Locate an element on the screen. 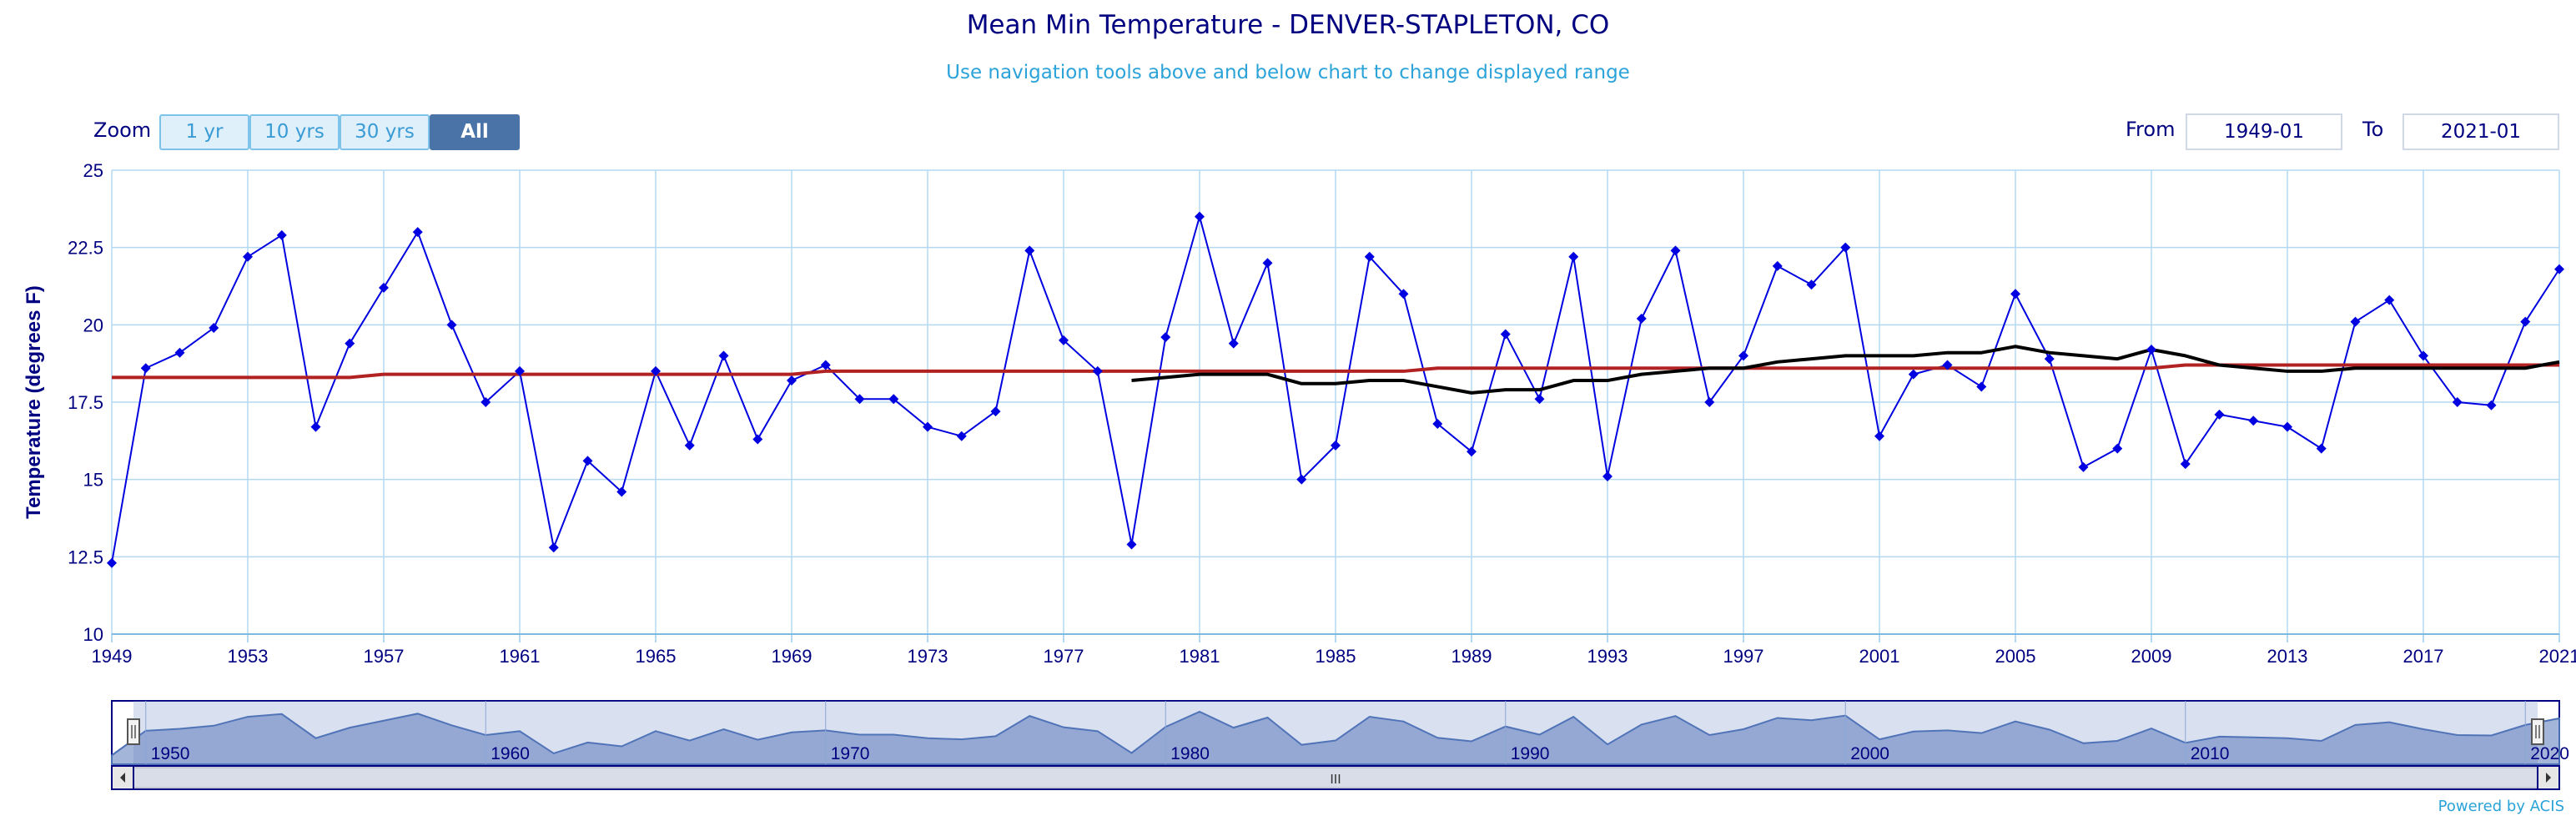 Image resolution: width=2576 pixels, height=821 pixels. y-tick-label: 25 is located at coordinates (93, 170).